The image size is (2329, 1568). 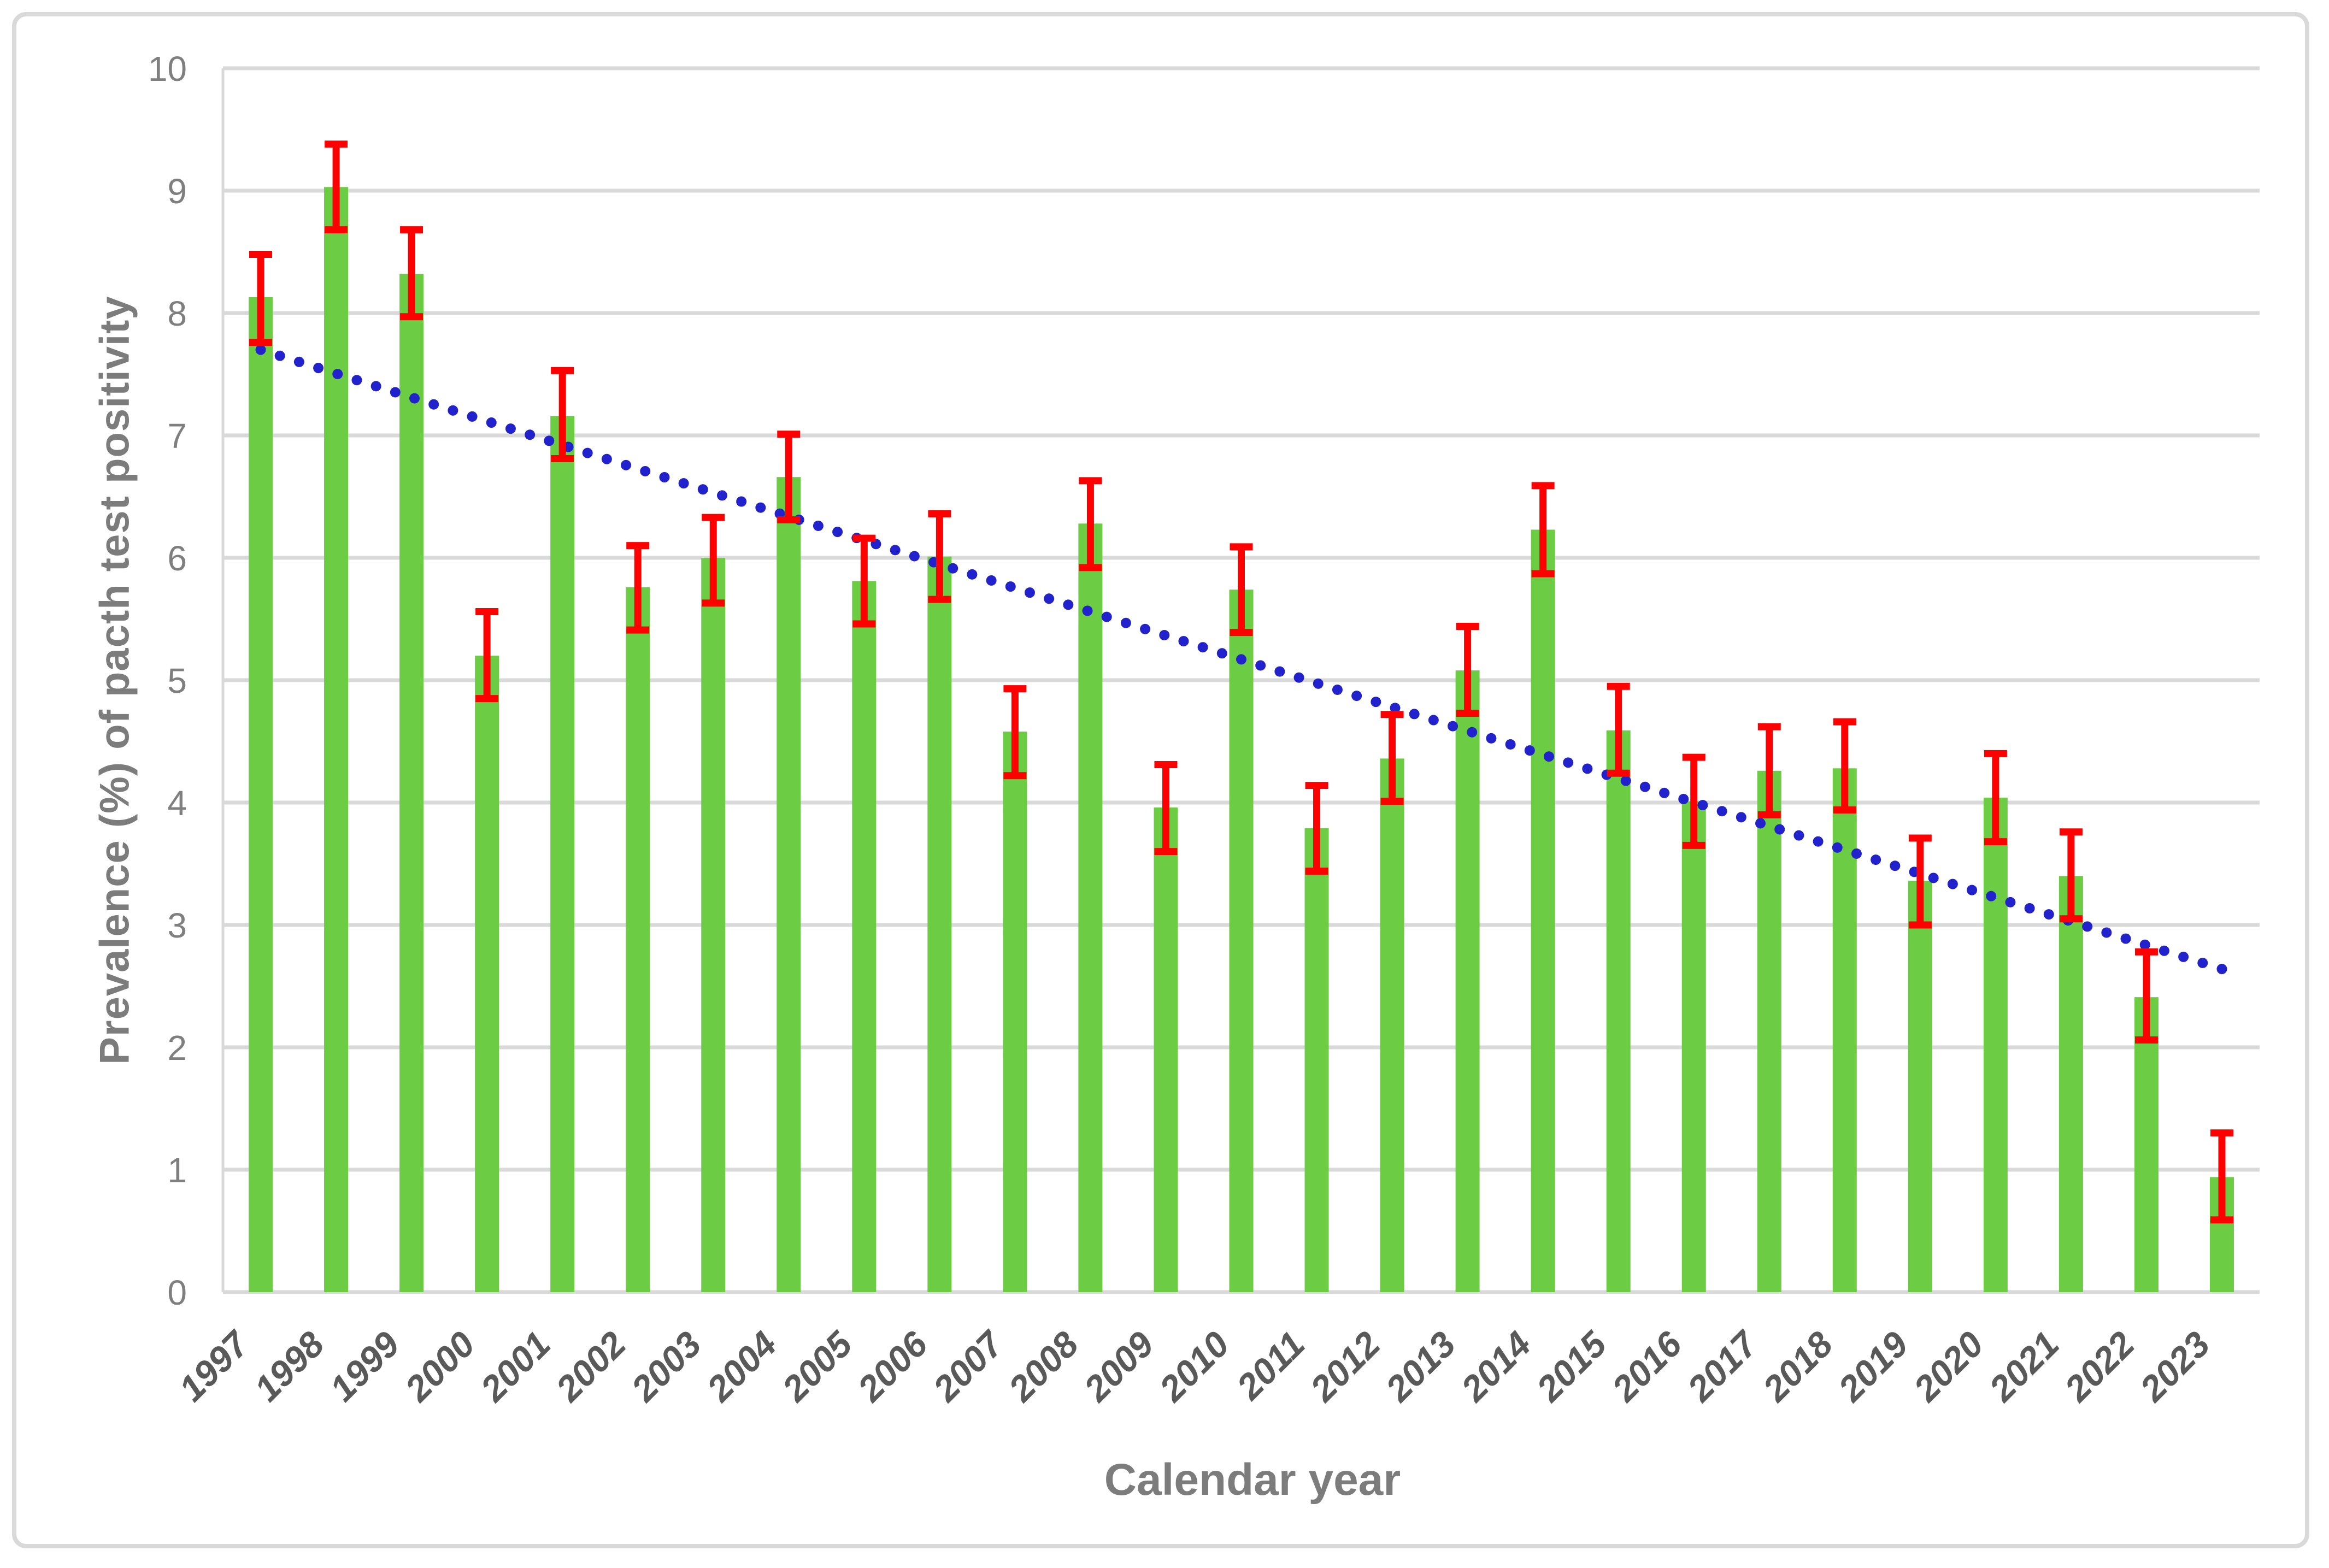 What do you see at coordinates (261, 795) in the screenshot?
I see `bar-1997` at bounding box center [261, 795].